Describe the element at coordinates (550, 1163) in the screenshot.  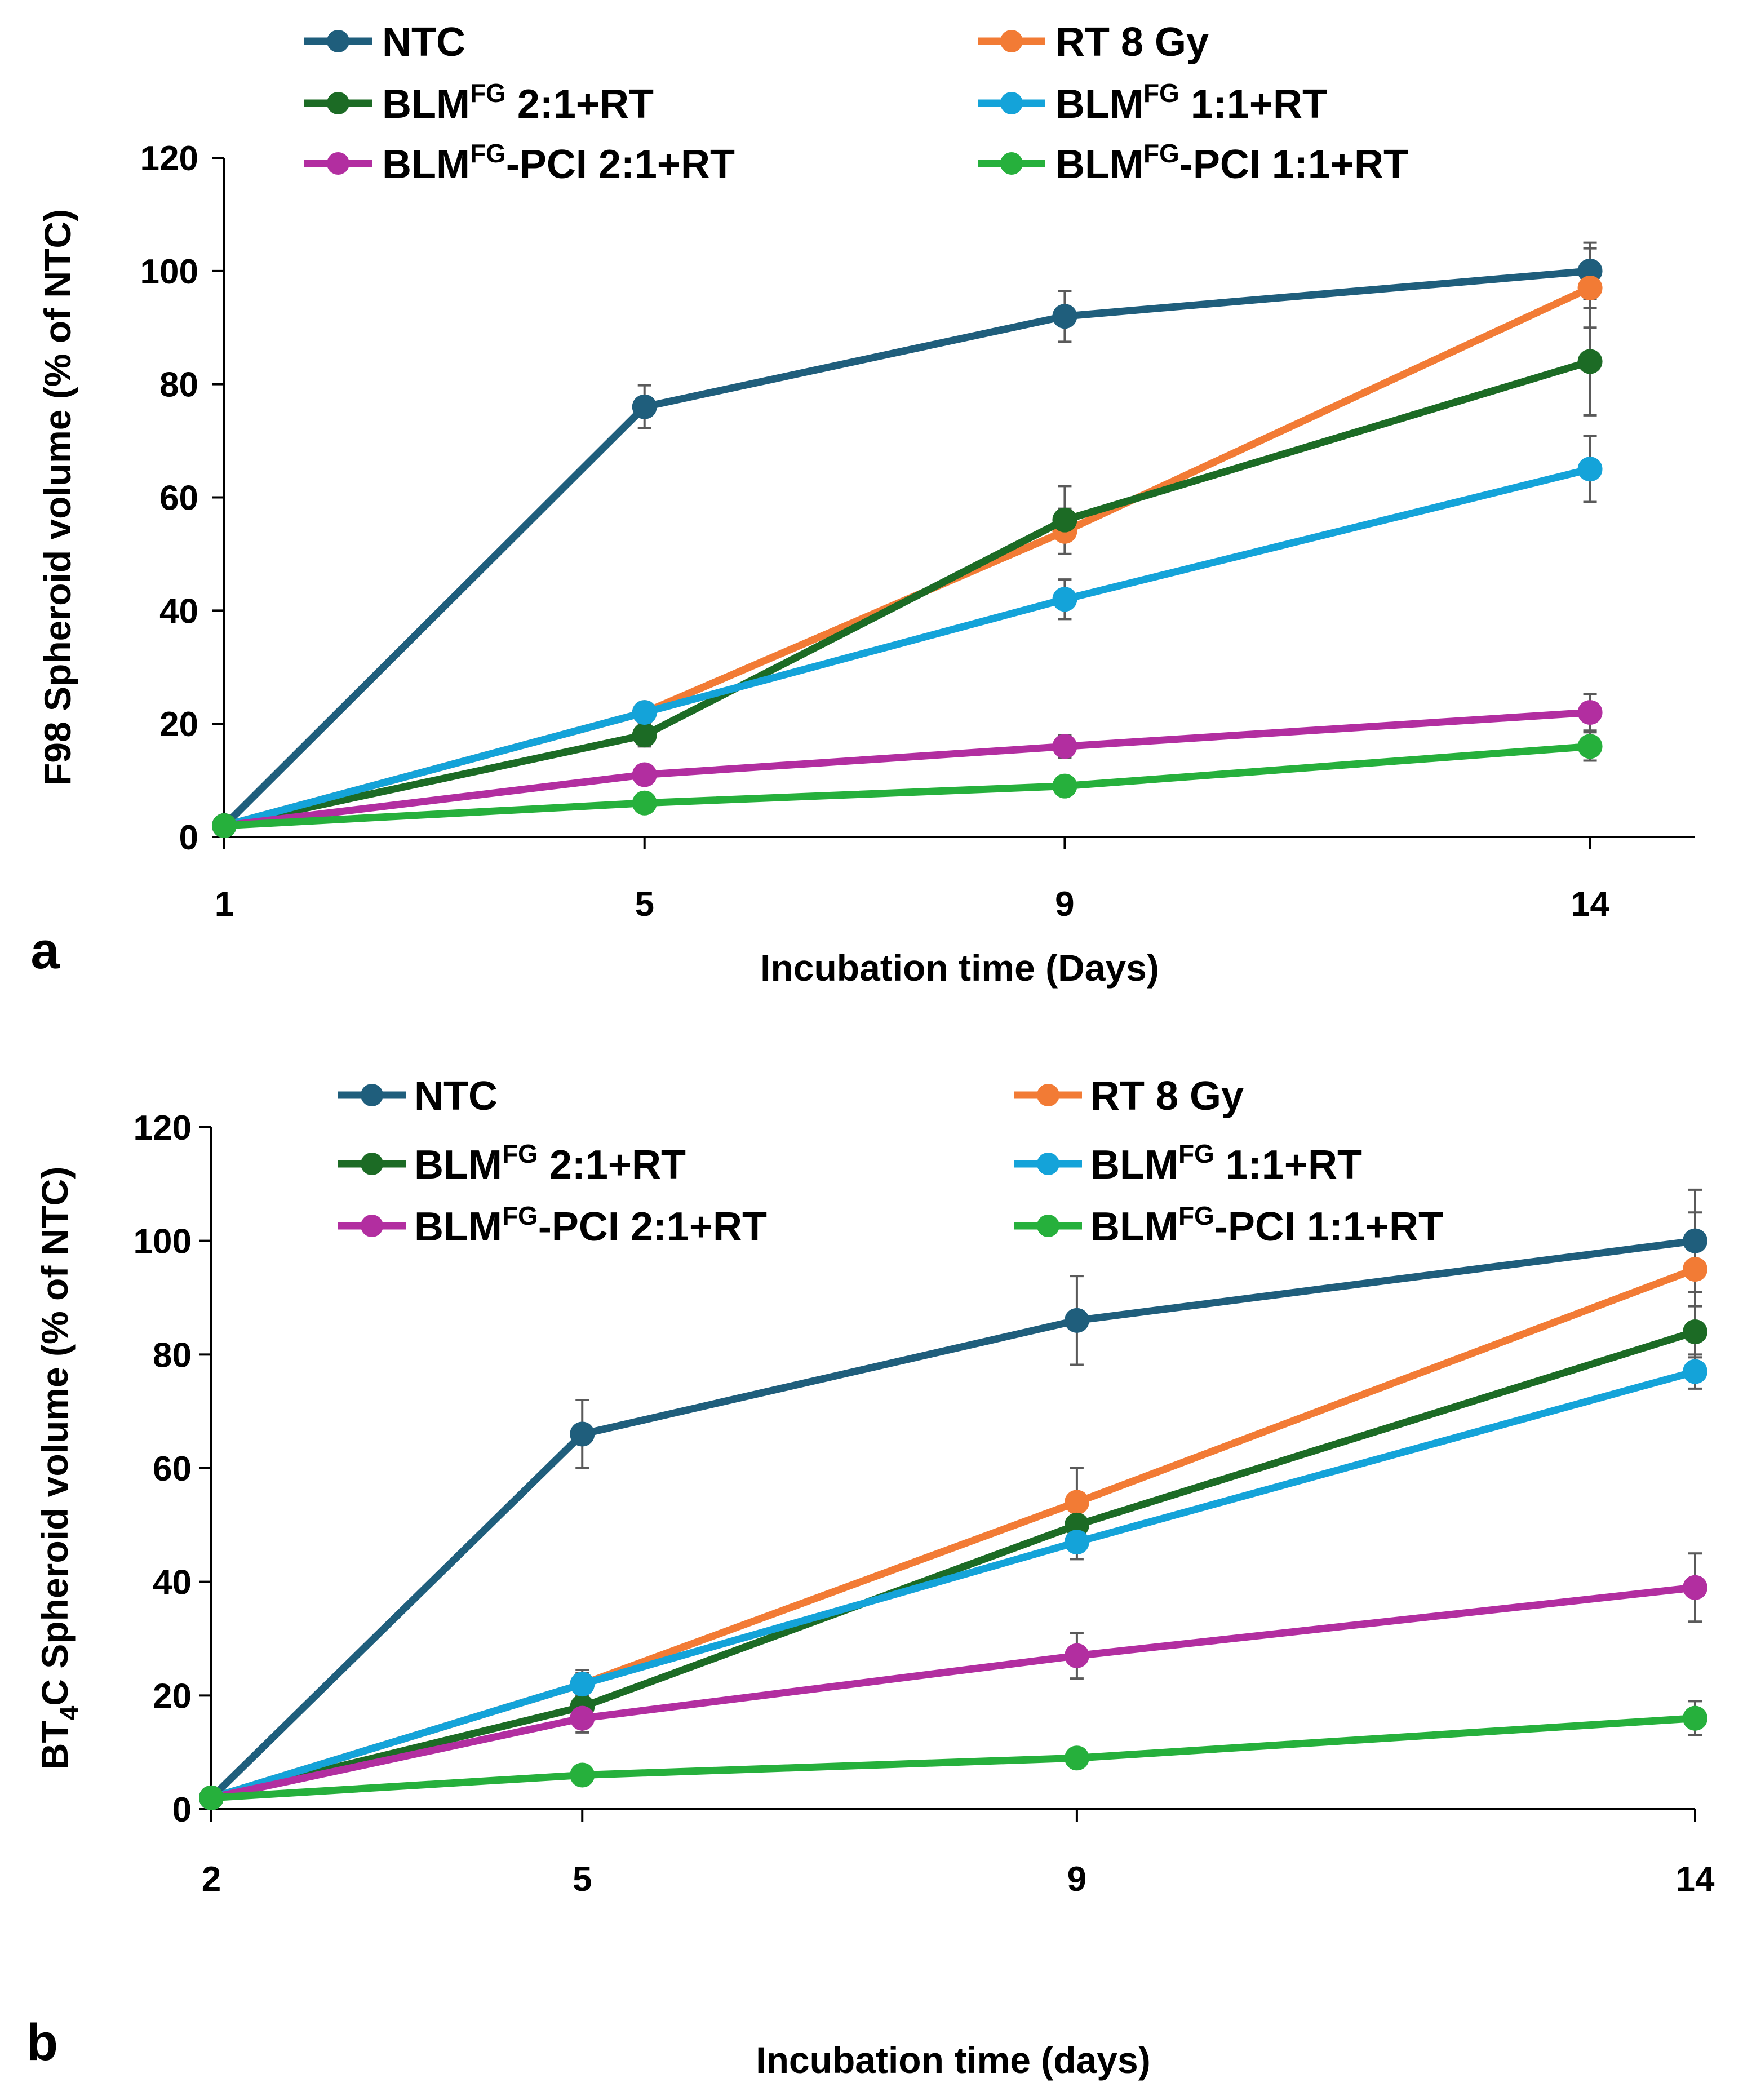
I see `legend-label: BLMFG 2:1+RT` at that location.